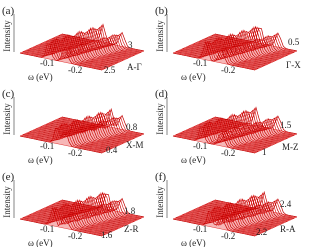 Image resolution: width=320 pixels, height=247 pixels. I want to click on k-tick-label: 2.5, so click(110, 70).